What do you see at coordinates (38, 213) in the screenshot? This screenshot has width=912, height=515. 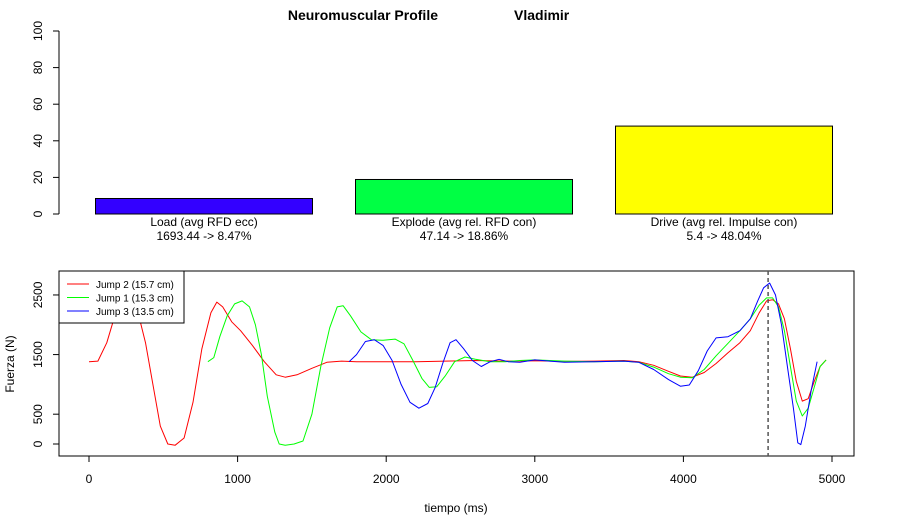 I see `bar-y-tick-label: 0` at bounding box center [38, 213].